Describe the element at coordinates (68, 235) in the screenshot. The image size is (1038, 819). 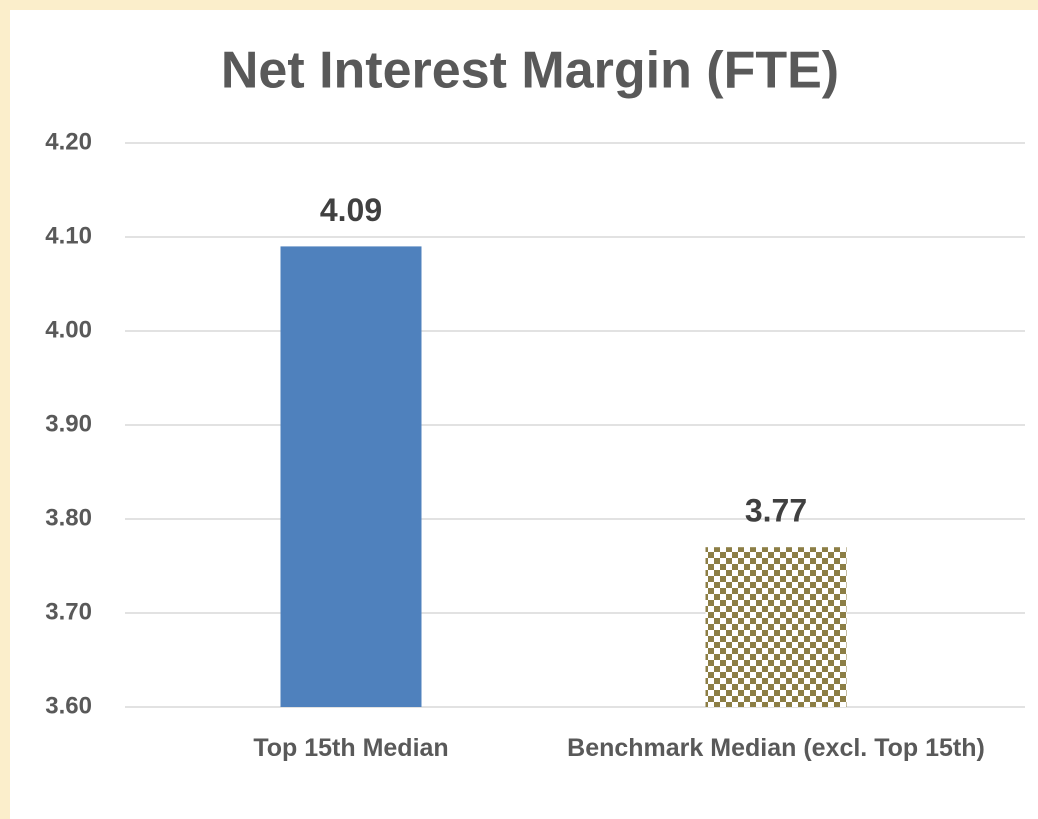
I see `y-tick-label: 4.10` at that location.